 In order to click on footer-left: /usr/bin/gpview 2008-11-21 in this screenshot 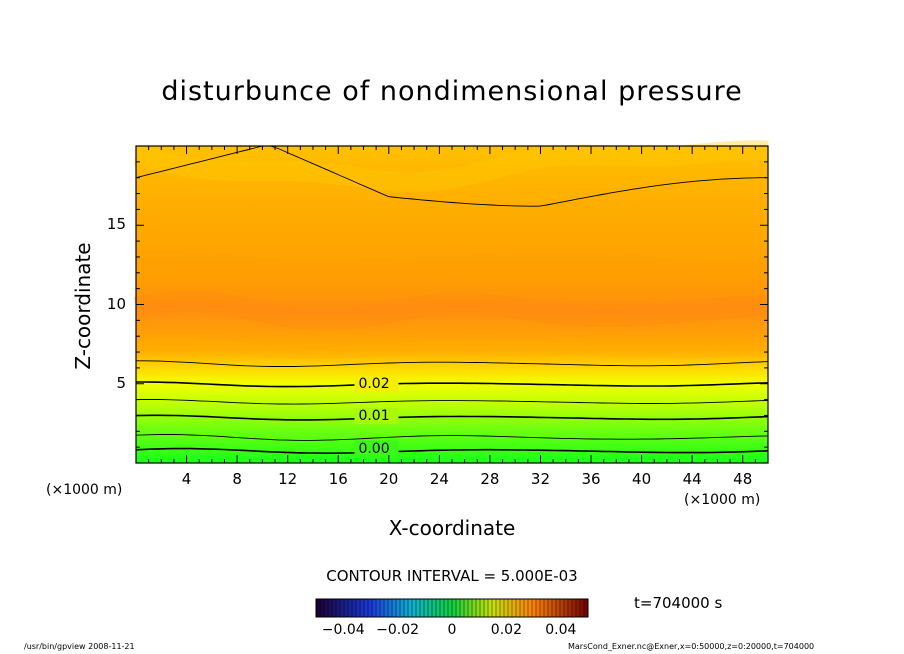, I will do `click(79, 646)`.